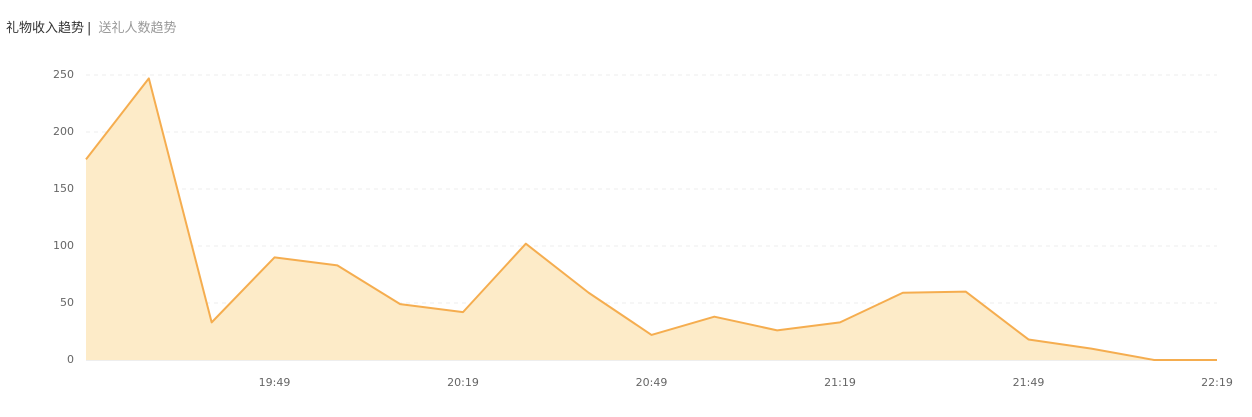  What do you see at coordinates (463, 382) in the screenshot?
I see `x-tick-label: 20:19` at bounding box center [463, 382].